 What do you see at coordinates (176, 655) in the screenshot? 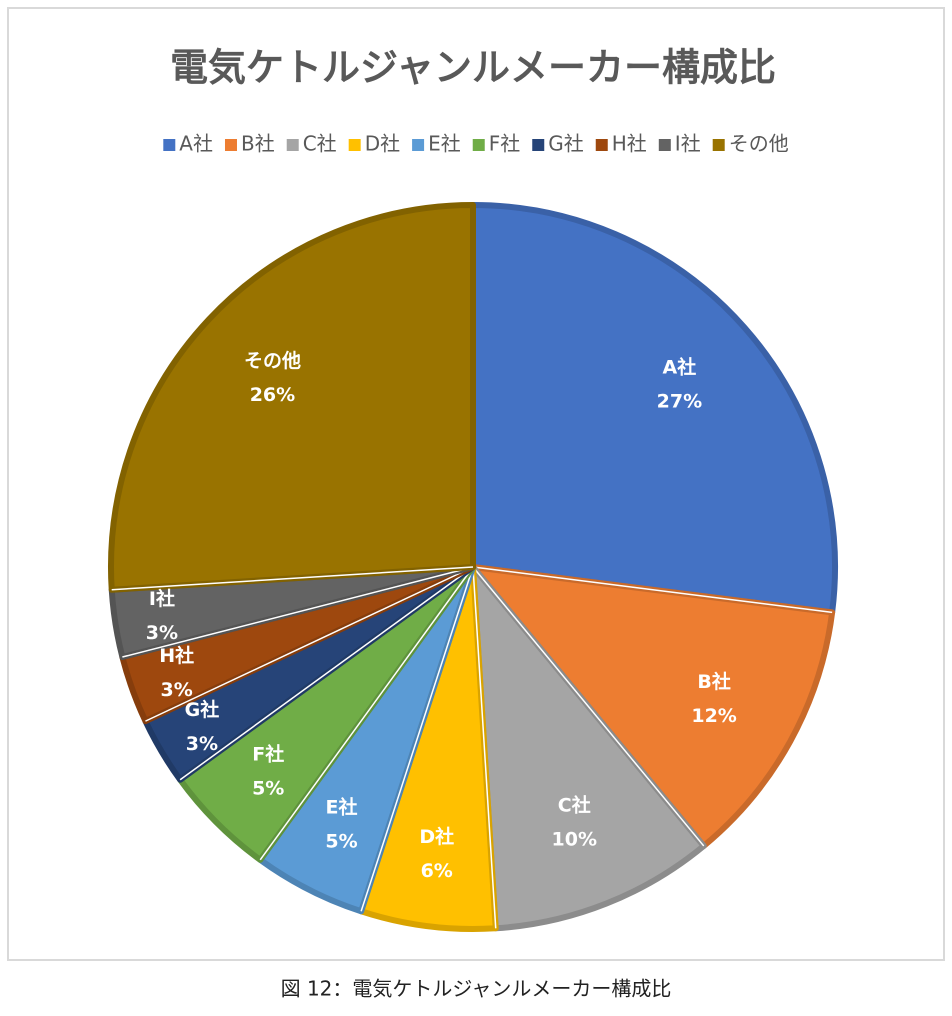
I see `data-label-name: H社` at bounding box center [176, 655].